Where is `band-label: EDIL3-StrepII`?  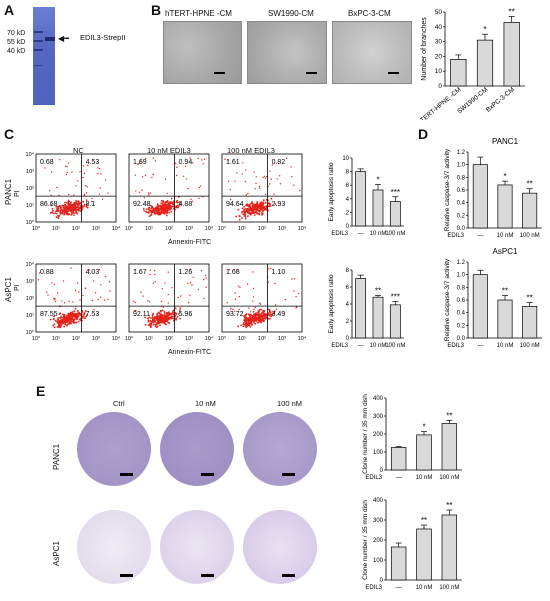 band-label: EDIL3-StrepII is located at coordinates (103, 37).